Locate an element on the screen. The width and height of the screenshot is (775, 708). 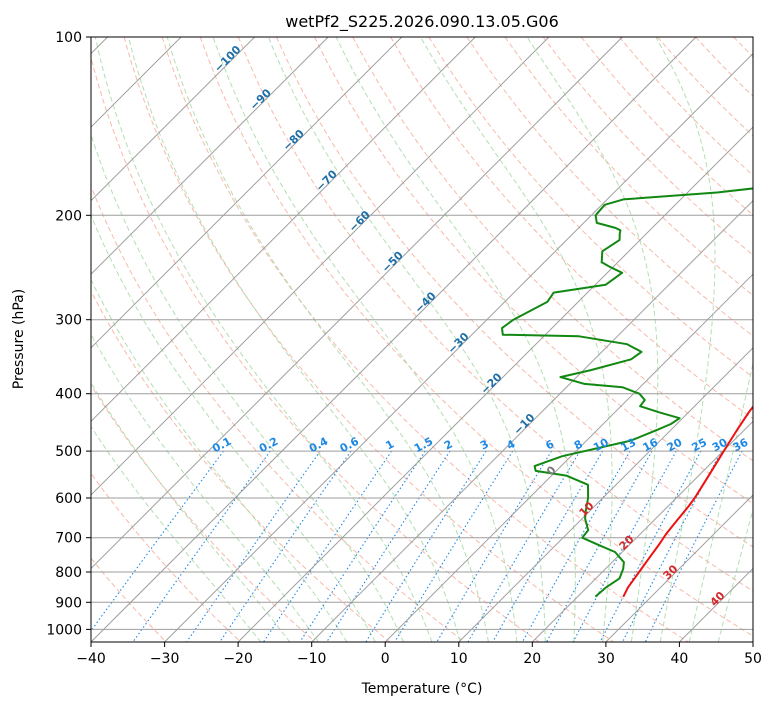
x-tick-label: 50 is located at coordinates (753, 659).